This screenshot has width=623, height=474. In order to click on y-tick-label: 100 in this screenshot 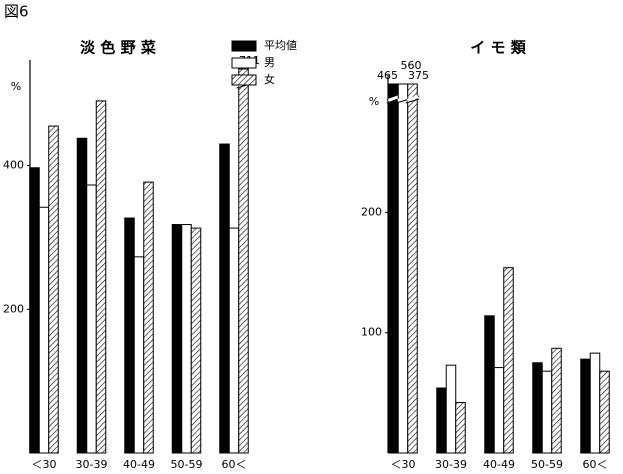, I will do `click(371, 332)`.